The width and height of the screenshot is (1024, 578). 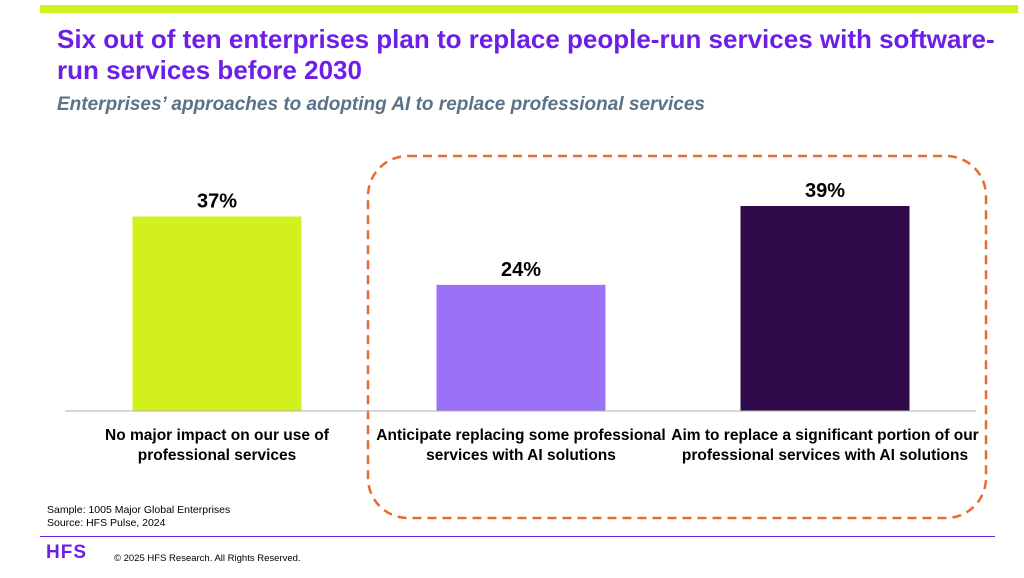 I want to click on sample-note: Sample: 1005 Major Global Enterprises, so click(x=139, y=510).